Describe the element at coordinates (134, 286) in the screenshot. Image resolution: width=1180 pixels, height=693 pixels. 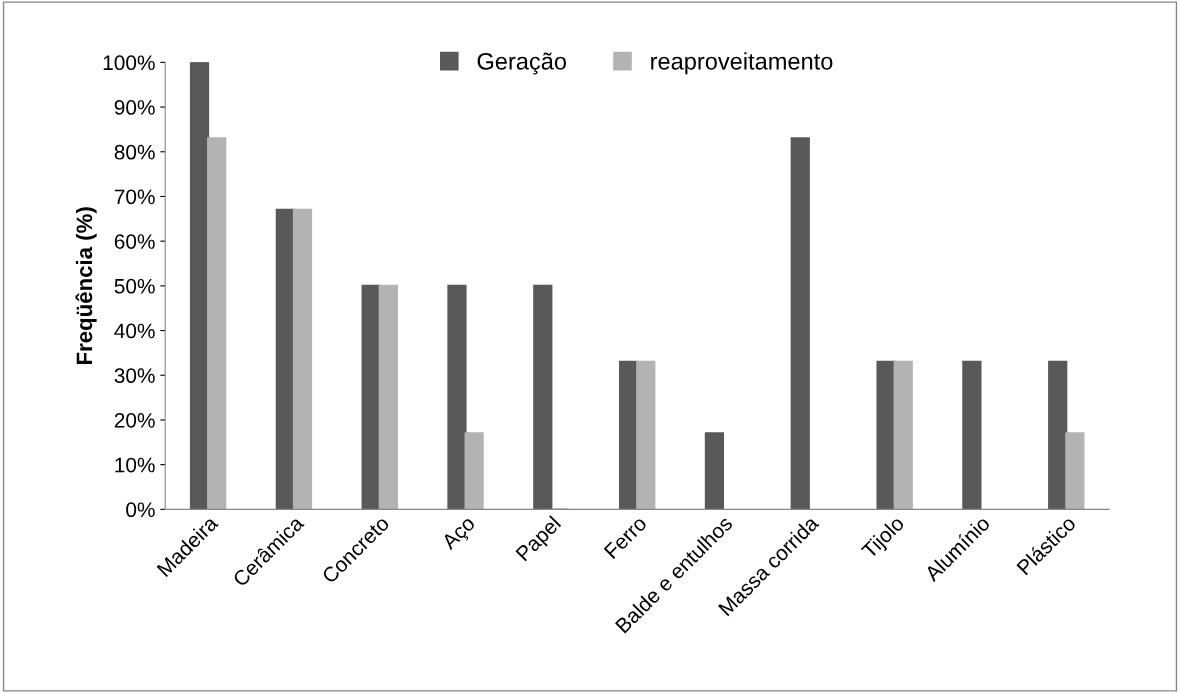
I see `y-tick-label: 50%` at that location.